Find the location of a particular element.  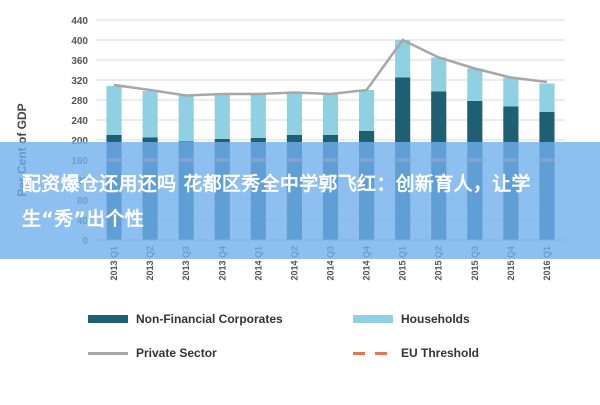

x-tick-label-1: 2013 Q2 is located at coordinates (150, 263).